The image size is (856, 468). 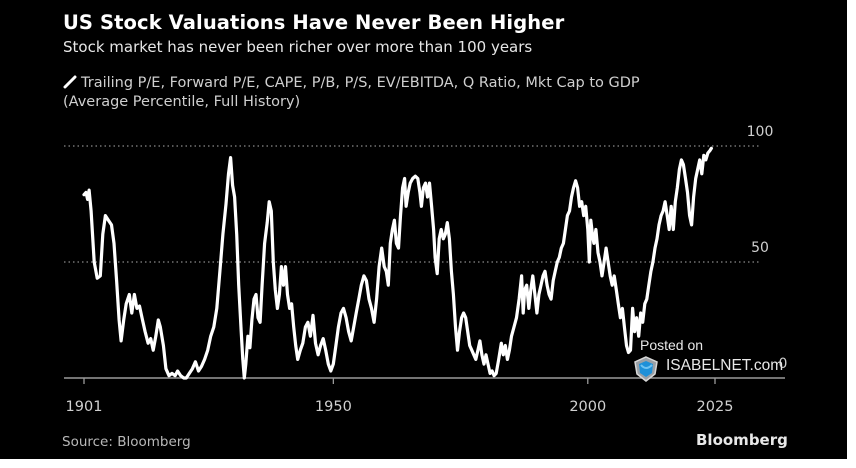 What do you see at coordinates (725, 365) in the screenshot?
I see `watermark-site-text: ISABELNET.com` at bounding box center [725, 365].